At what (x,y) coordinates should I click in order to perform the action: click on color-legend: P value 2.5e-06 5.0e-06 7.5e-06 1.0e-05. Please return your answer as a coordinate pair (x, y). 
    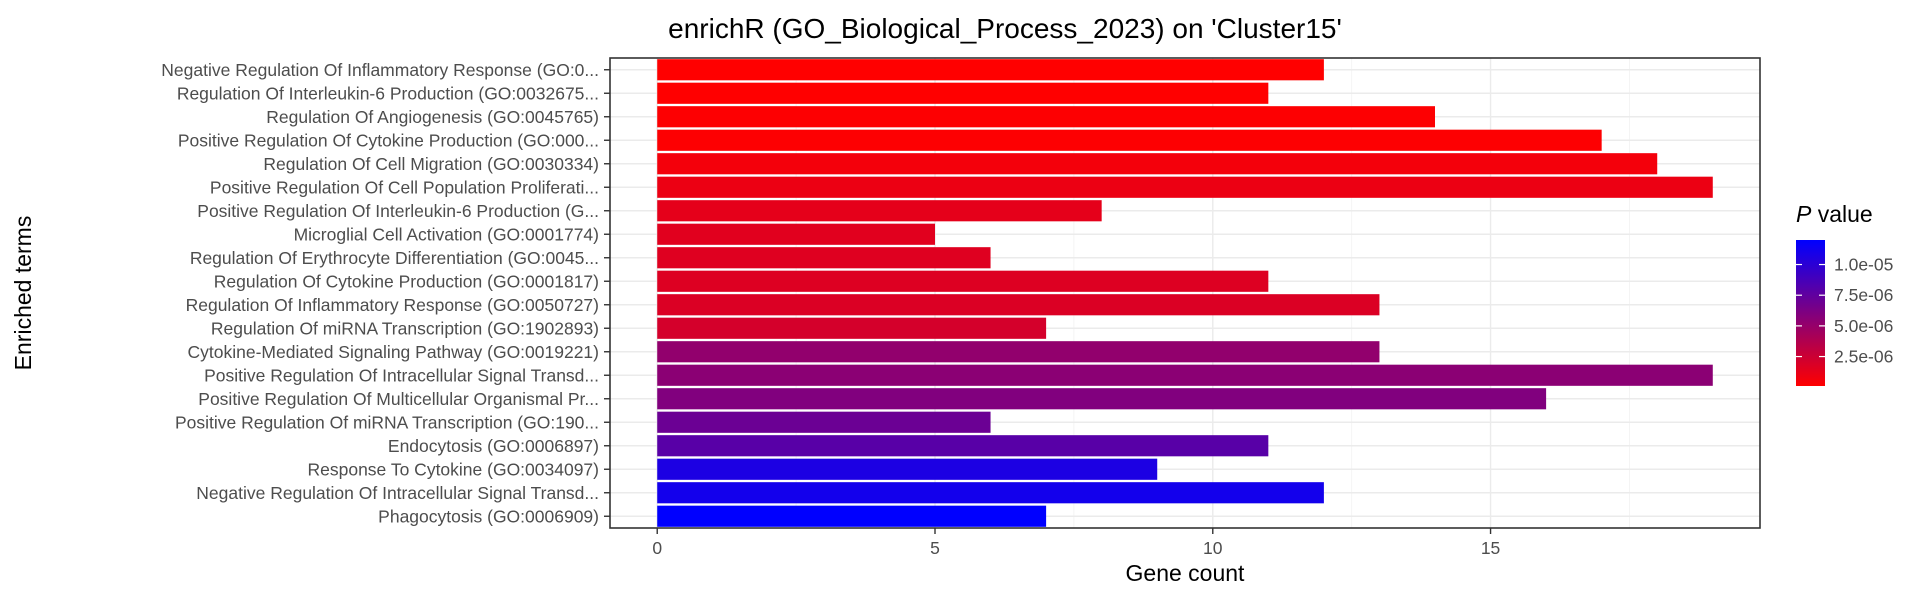
    Looking at the image, I should click on (1844, 293).